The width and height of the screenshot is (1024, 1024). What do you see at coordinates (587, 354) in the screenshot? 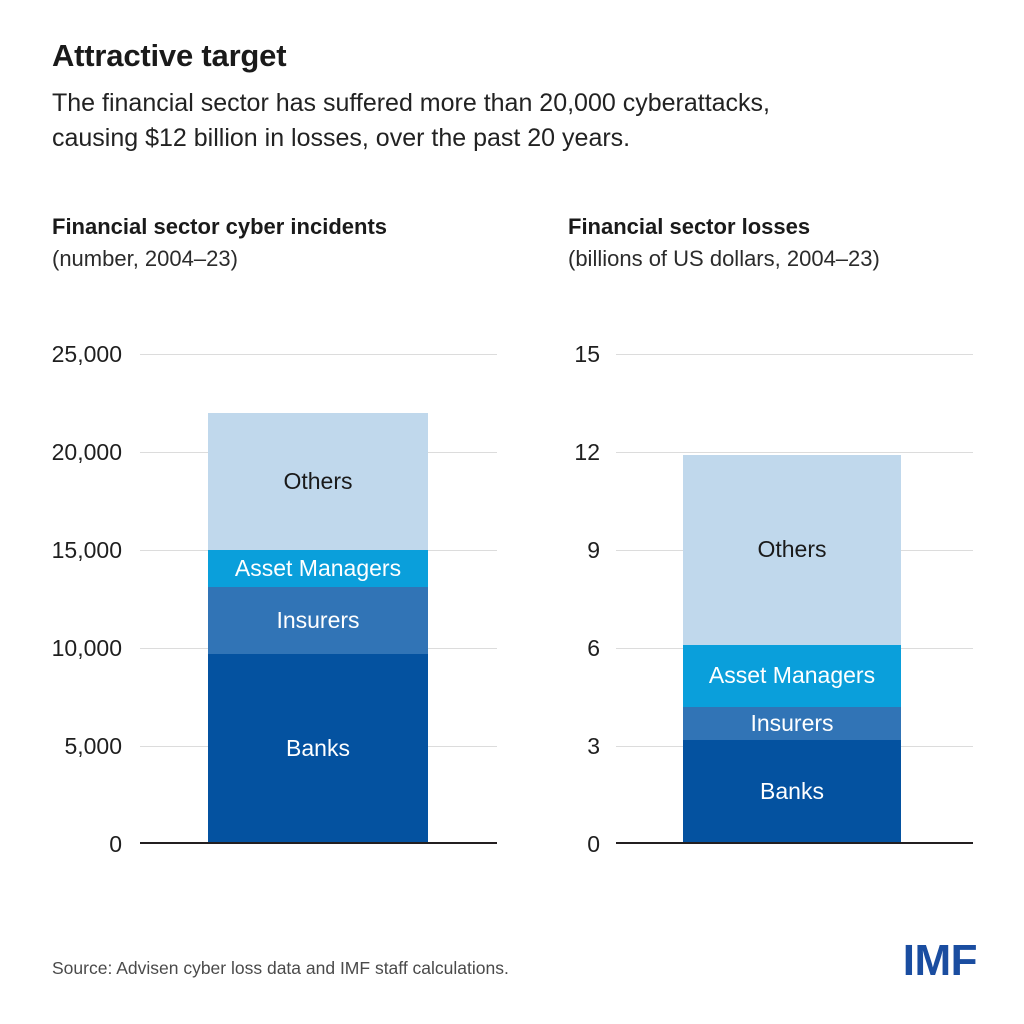
I see `y-tick-label: 15` at bounding box center [587, 354].